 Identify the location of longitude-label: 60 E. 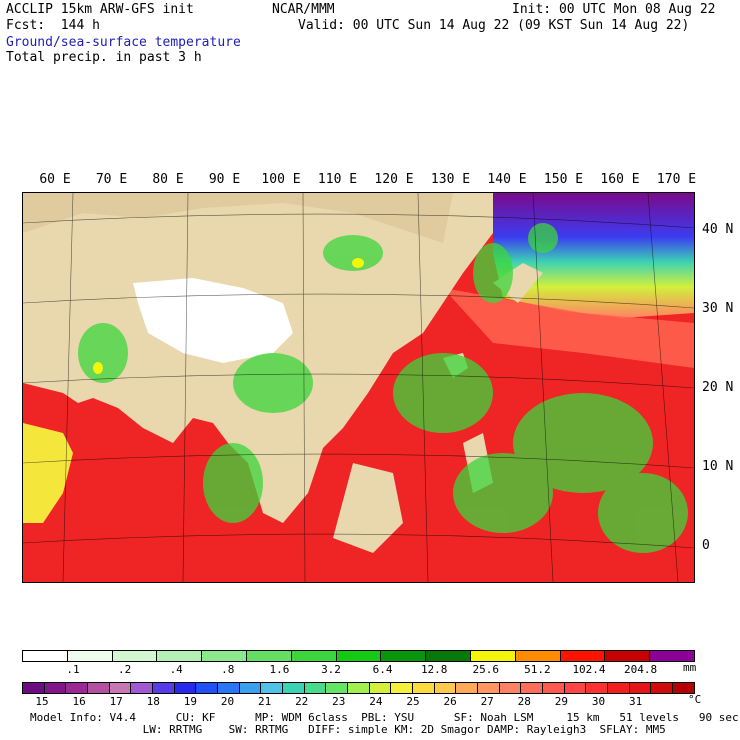
(55, 179).